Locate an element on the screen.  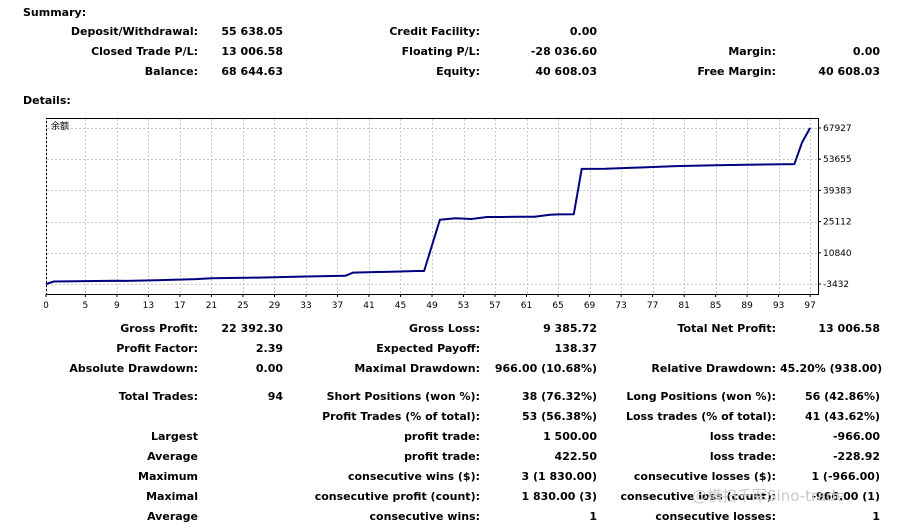
margin-label: Margin: is located at coordinates (752, 51).